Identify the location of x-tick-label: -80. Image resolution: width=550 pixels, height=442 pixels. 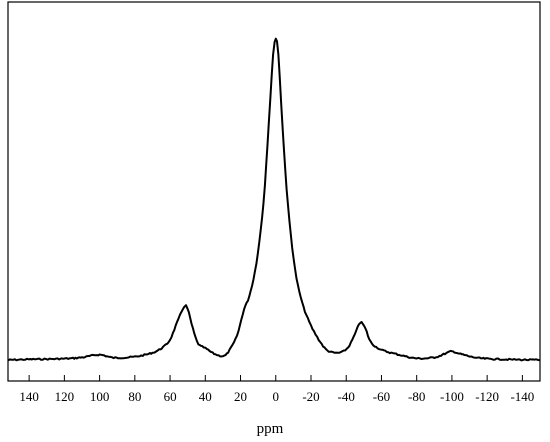
(416, 396).